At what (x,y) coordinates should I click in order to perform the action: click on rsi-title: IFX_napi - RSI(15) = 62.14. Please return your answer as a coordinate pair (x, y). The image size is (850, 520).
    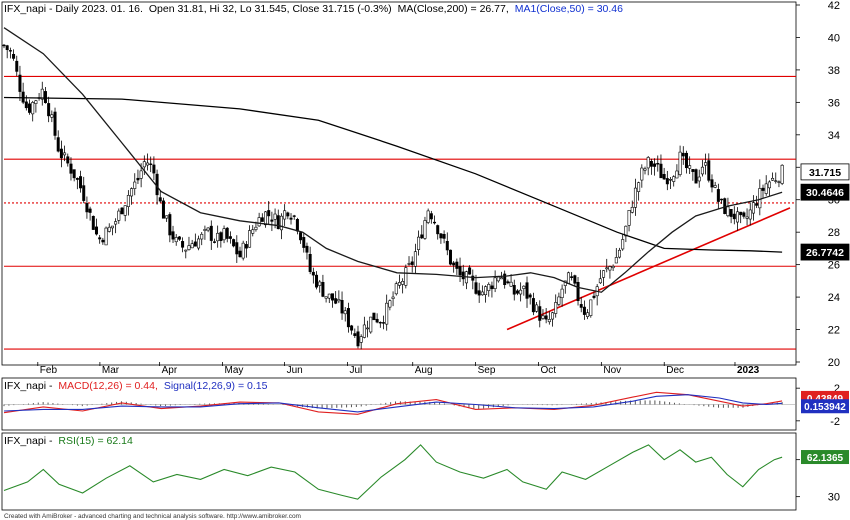
    Looking at the image, I should click on (68, 441).